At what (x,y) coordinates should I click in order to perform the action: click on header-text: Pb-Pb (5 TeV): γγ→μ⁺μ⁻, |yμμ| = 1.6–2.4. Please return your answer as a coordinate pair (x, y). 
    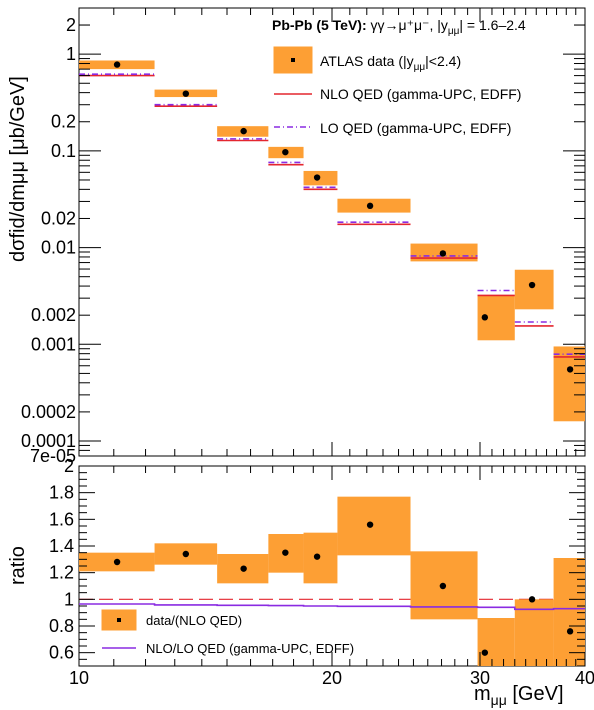
    Looking at the image, I should click on (399, 27).